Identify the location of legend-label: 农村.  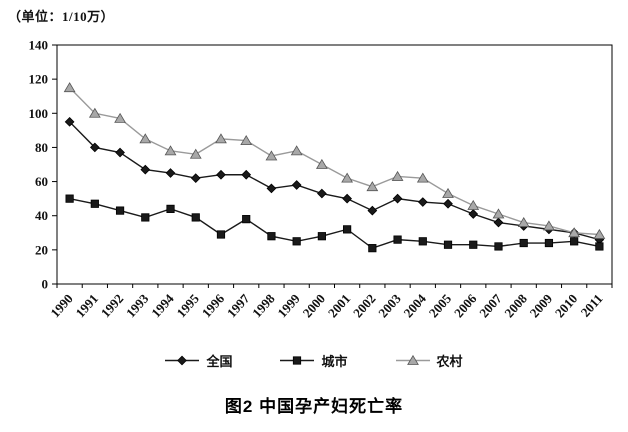
(449, 361).